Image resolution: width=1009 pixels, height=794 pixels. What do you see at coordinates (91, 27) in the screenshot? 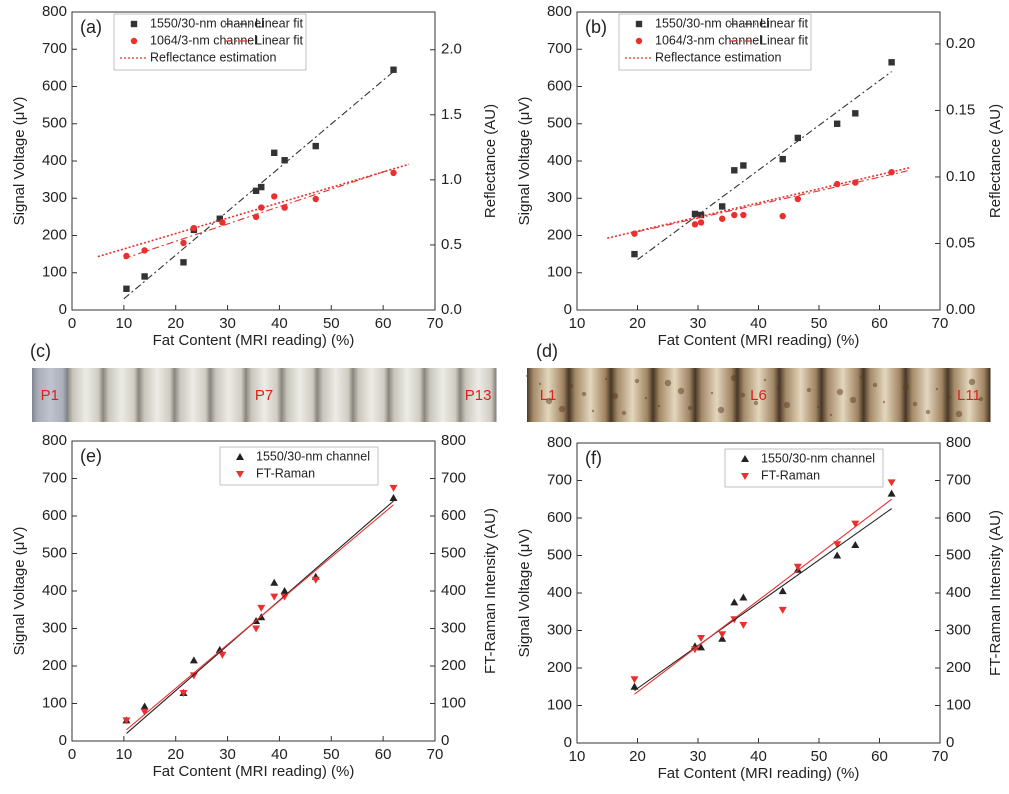
I see `panel-label: (a)` at bounding box center [91, 27].